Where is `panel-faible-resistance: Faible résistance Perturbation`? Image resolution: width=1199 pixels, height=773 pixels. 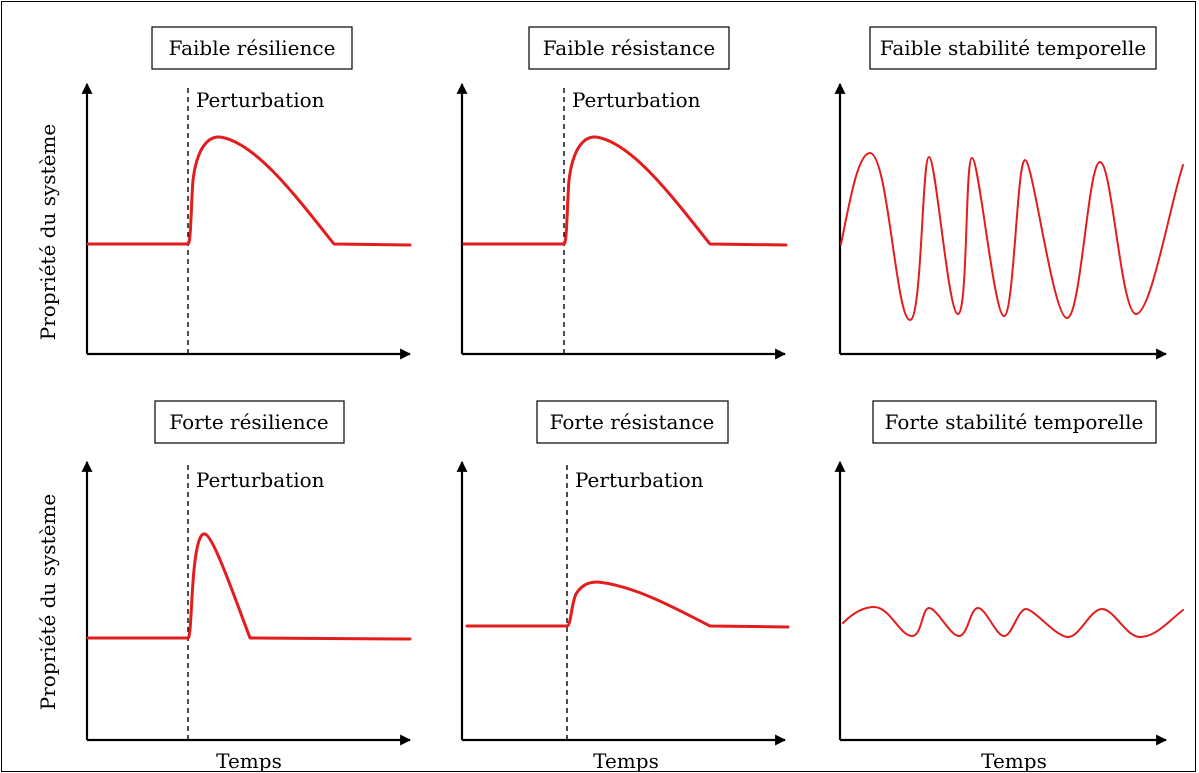 panel-faible-resistance: Faible résistance Perturbation is located at coordinates (622, 193).